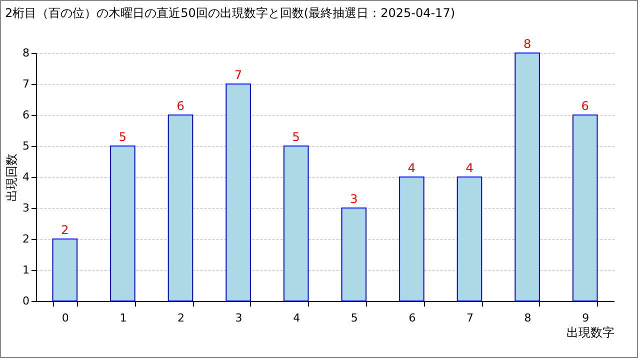  What do you see at coordinates (26, 84) in the screenshot?
I see `y-tick-label: 7` at bounding box center [26, 84].